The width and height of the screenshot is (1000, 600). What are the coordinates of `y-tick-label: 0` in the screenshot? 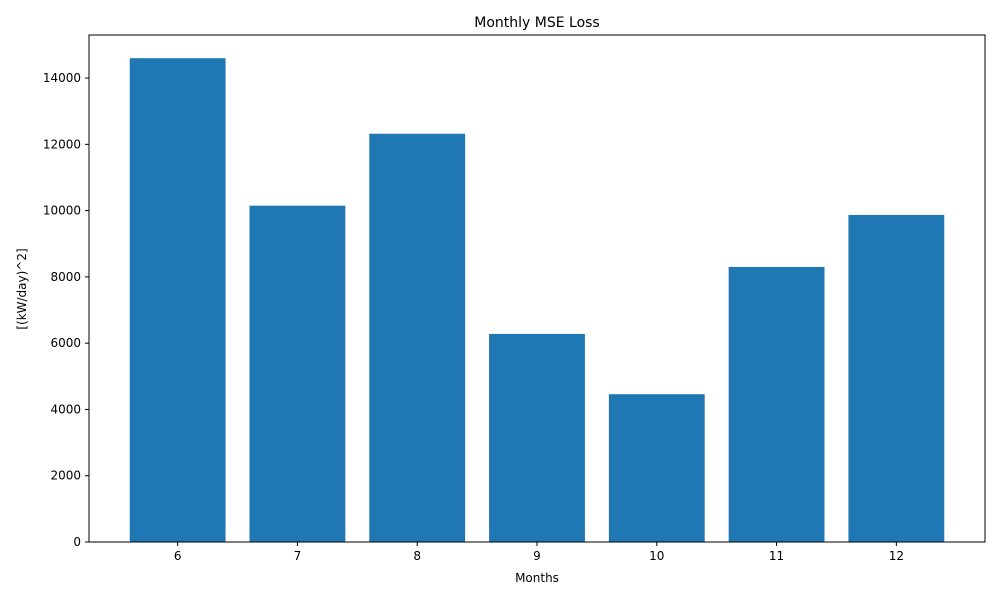 It's located at (77, 542).